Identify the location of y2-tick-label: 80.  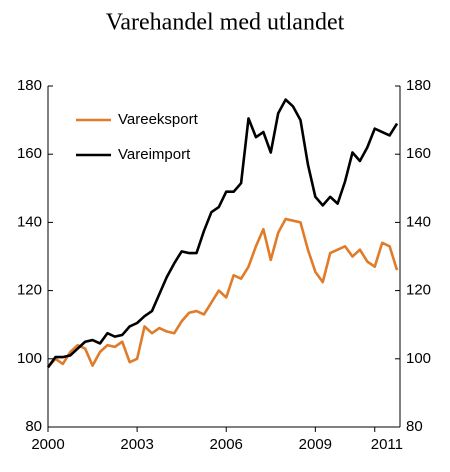
(414, 426).